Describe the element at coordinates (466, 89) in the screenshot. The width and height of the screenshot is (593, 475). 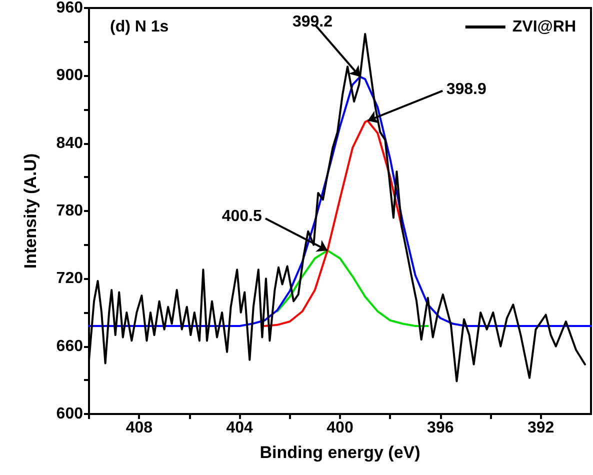
I see `annotation: 398.9` at that location.